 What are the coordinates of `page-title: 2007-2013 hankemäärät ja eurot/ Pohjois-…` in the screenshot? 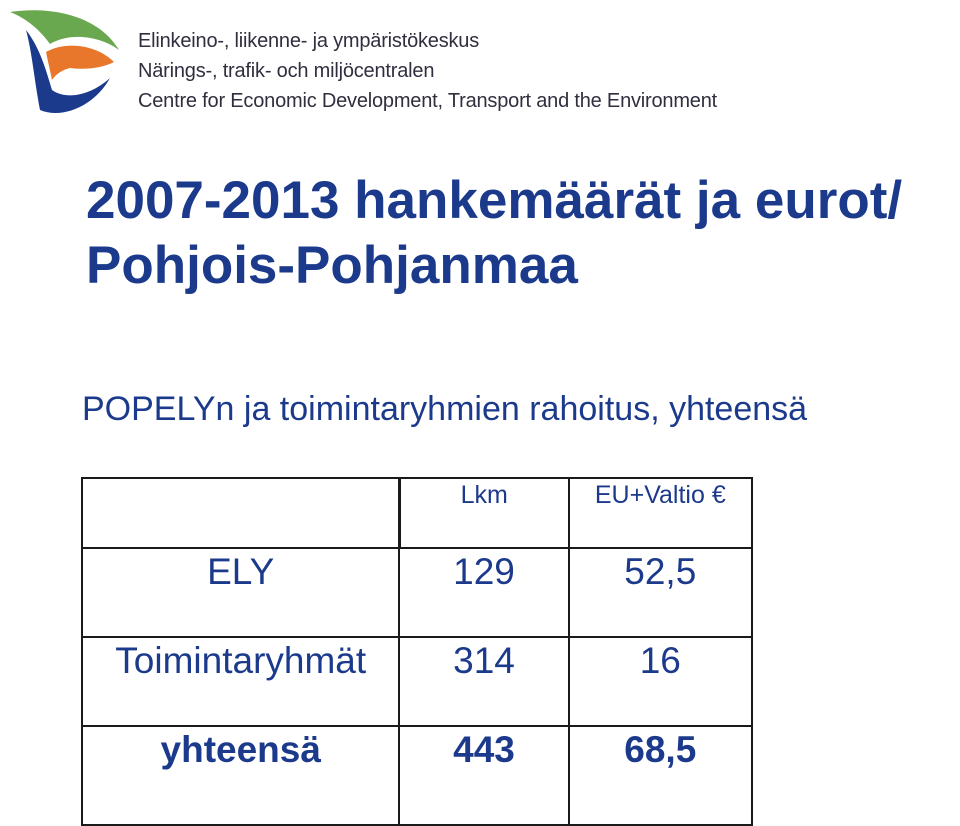 It's located at (494, 233).